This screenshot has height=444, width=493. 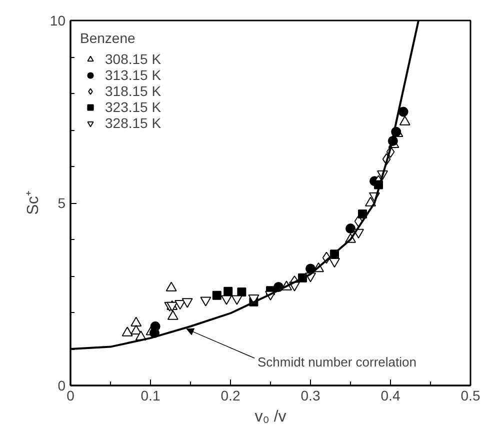 I want to click on y-axis-title: Sc⁺, so click(x=33, y=203).